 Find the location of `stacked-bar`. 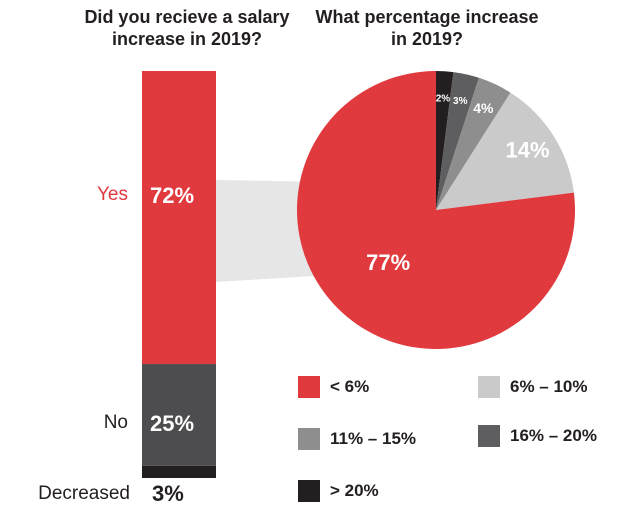

stacked-bar is located at coordinates (179, 274).